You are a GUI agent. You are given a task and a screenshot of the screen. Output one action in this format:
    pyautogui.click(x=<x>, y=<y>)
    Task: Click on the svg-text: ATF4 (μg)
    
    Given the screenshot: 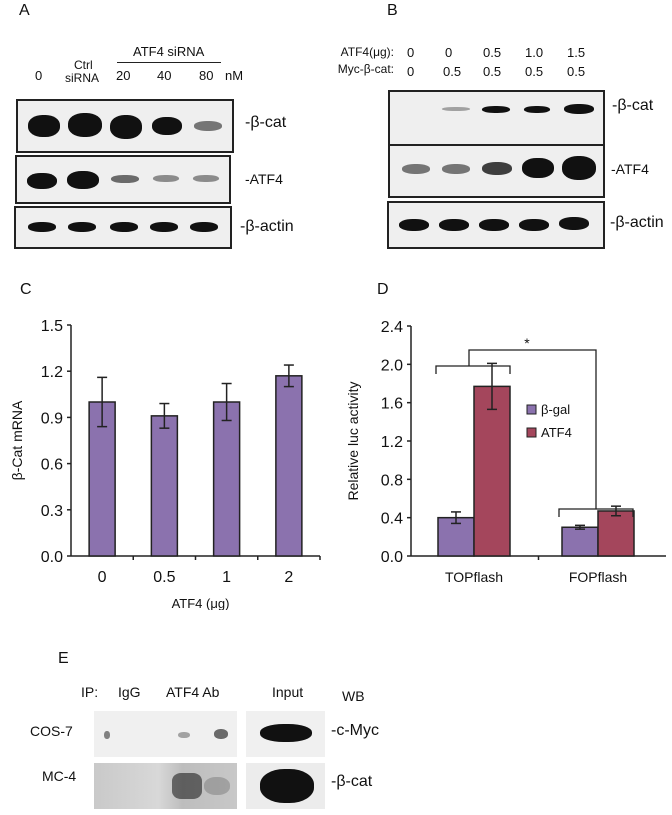 What is the action you would take?
    pyautogui.click(x=201, y=603)
    